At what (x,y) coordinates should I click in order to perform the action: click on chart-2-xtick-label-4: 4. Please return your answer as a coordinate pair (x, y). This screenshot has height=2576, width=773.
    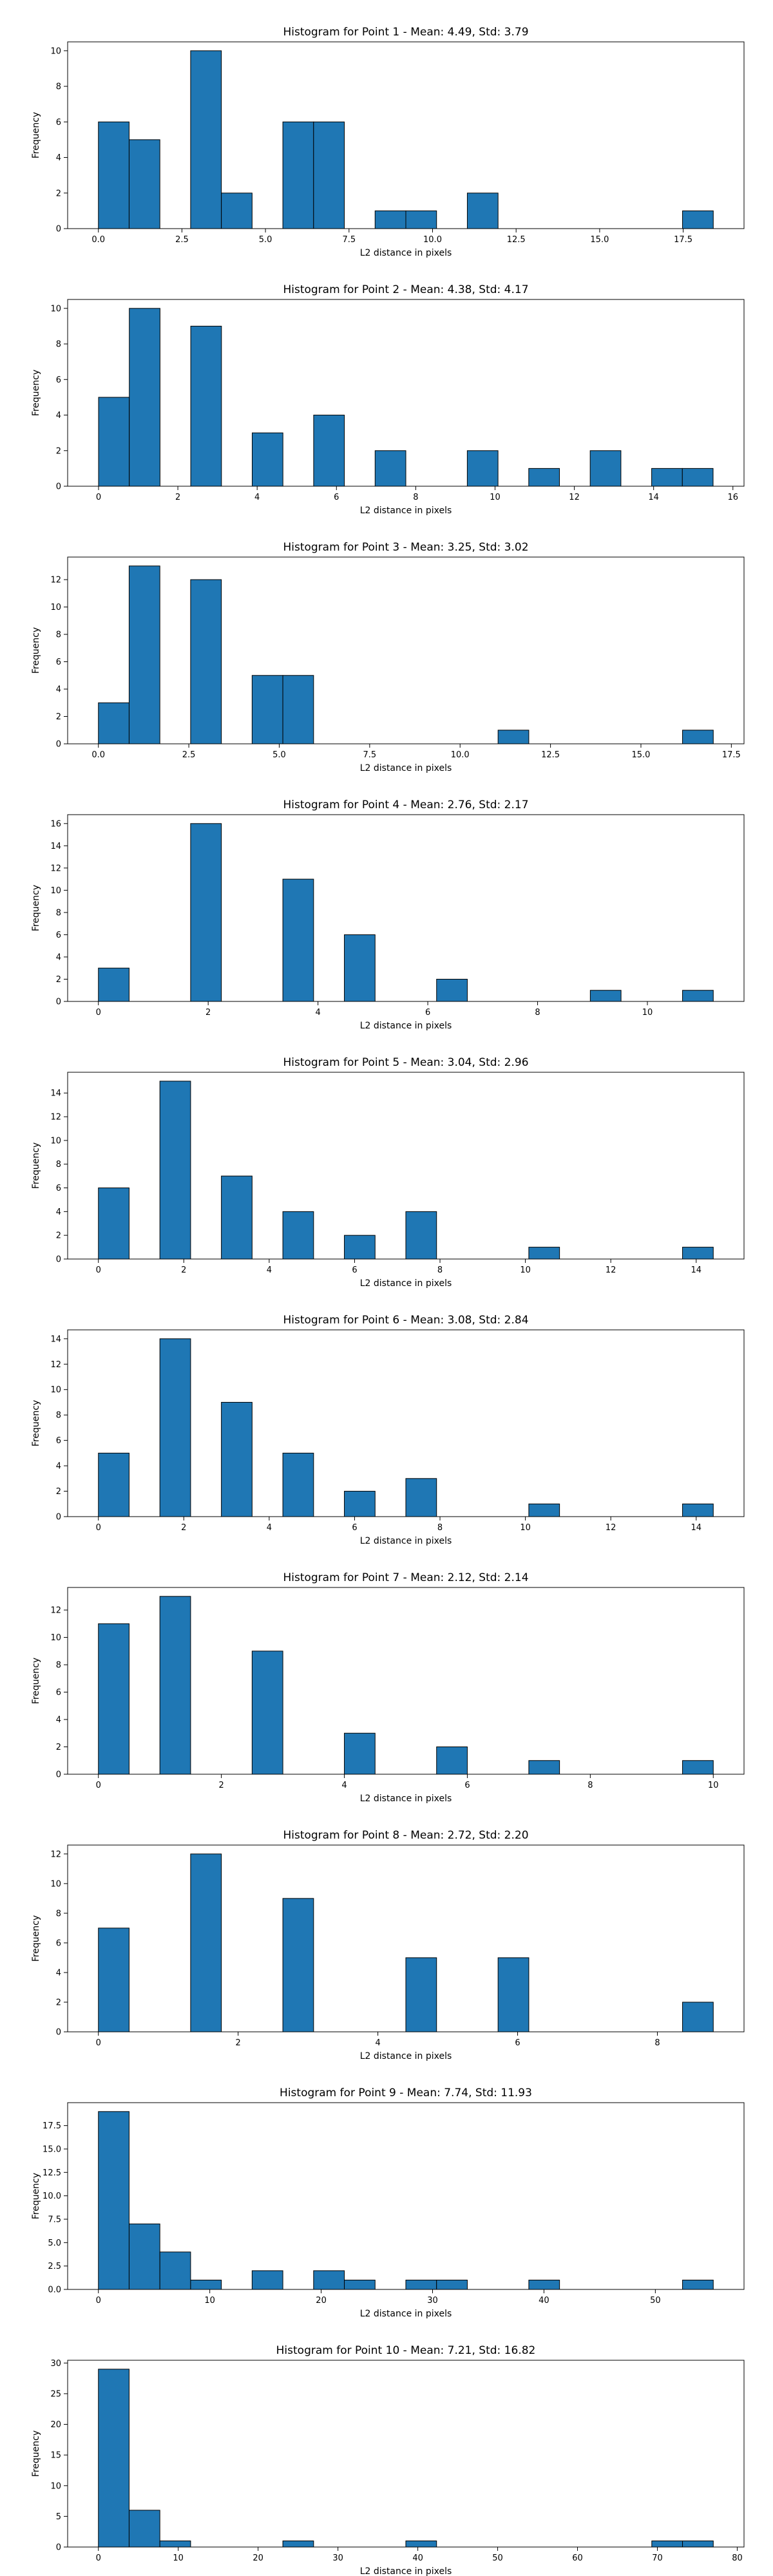
    Looking at the image, I should click on (257, 497).